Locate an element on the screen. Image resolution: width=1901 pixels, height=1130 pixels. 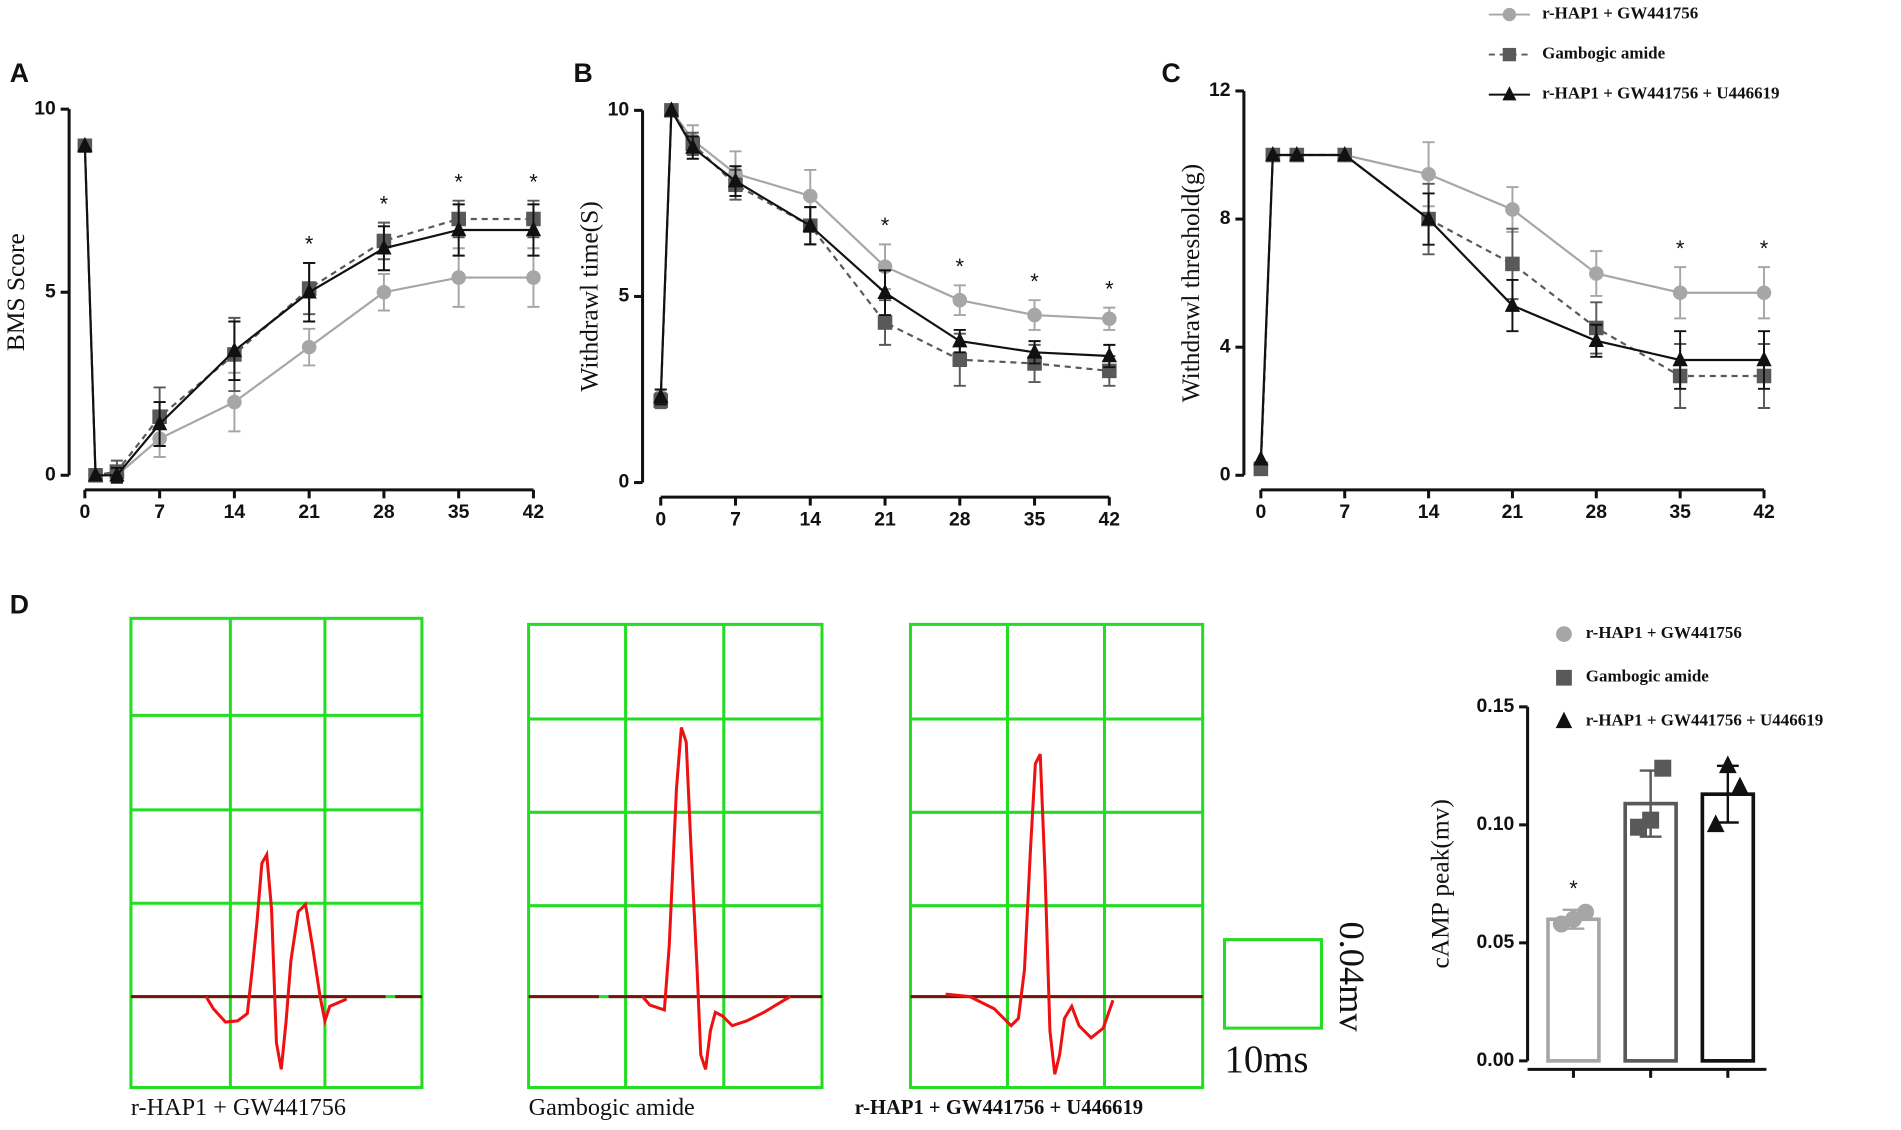
y-tick-label: 0.05 is located at coordinates (1496, 942).